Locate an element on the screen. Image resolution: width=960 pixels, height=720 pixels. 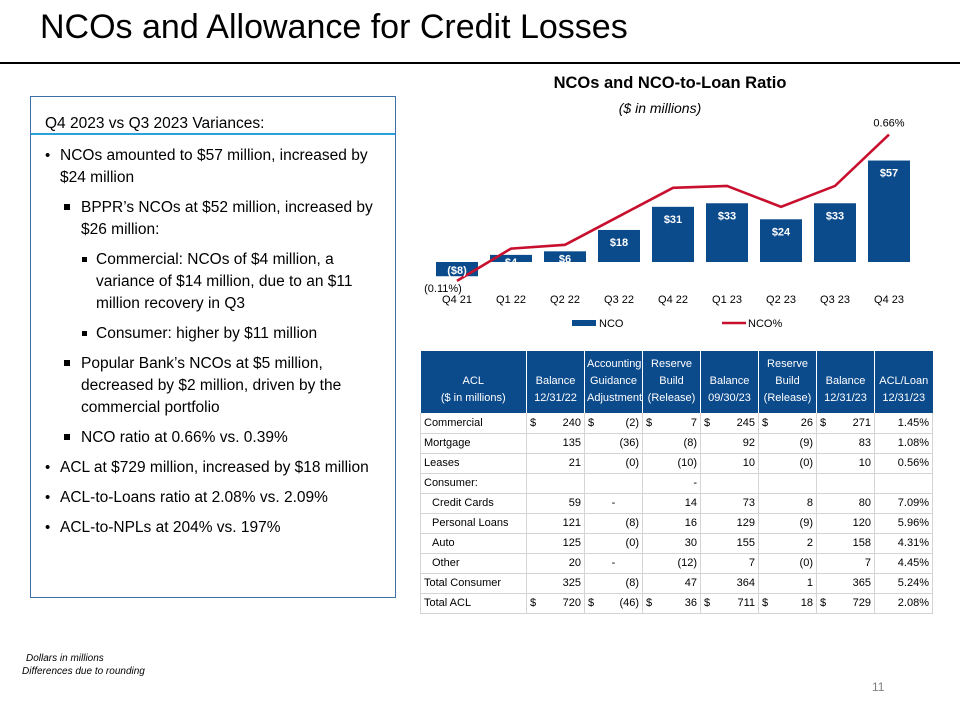
x-axis-tick-label: Q1 22 is located at coordinates (511, 300).